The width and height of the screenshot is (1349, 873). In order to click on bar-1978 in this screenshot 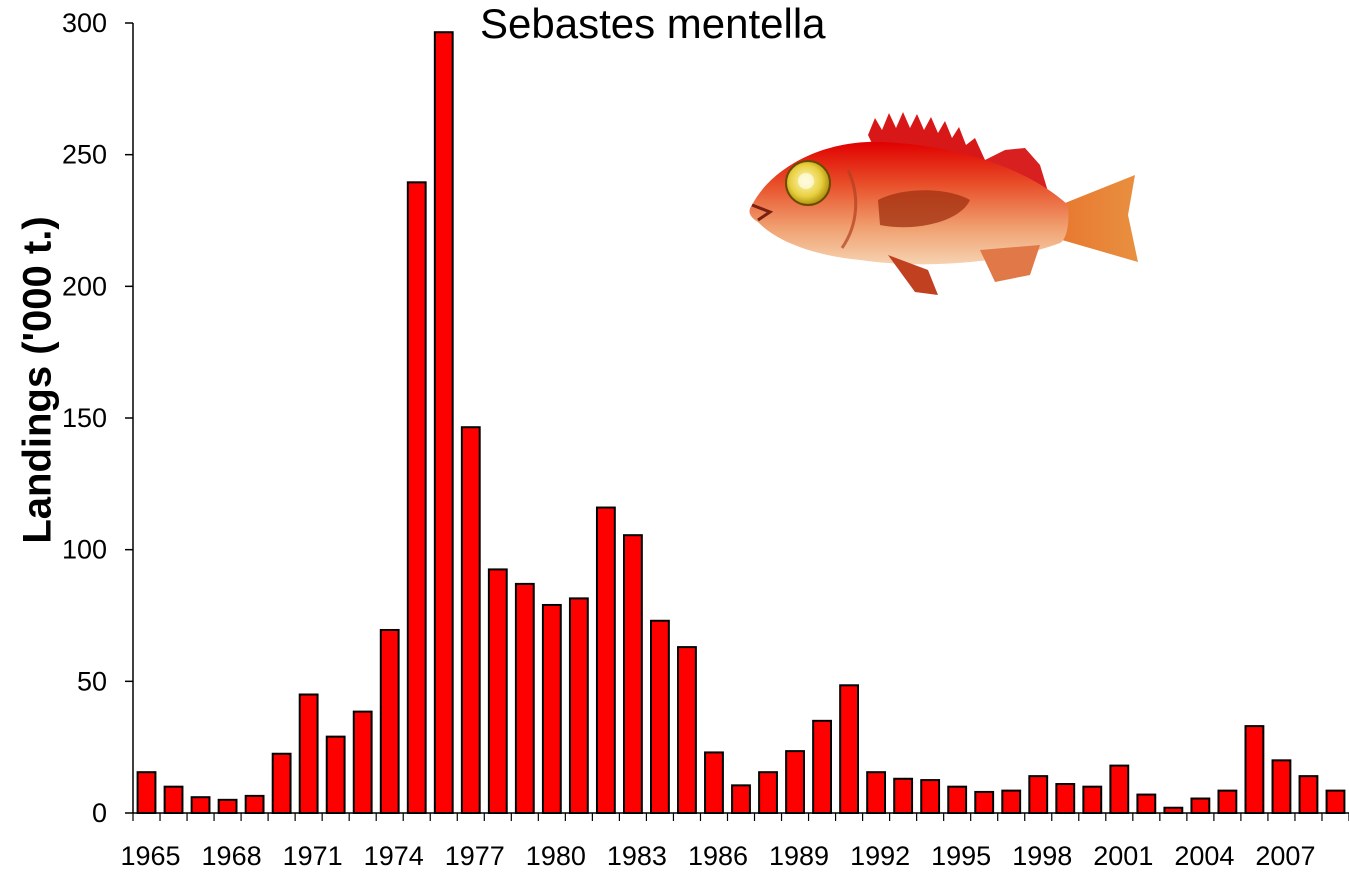, I will do `click(497, 691)`.